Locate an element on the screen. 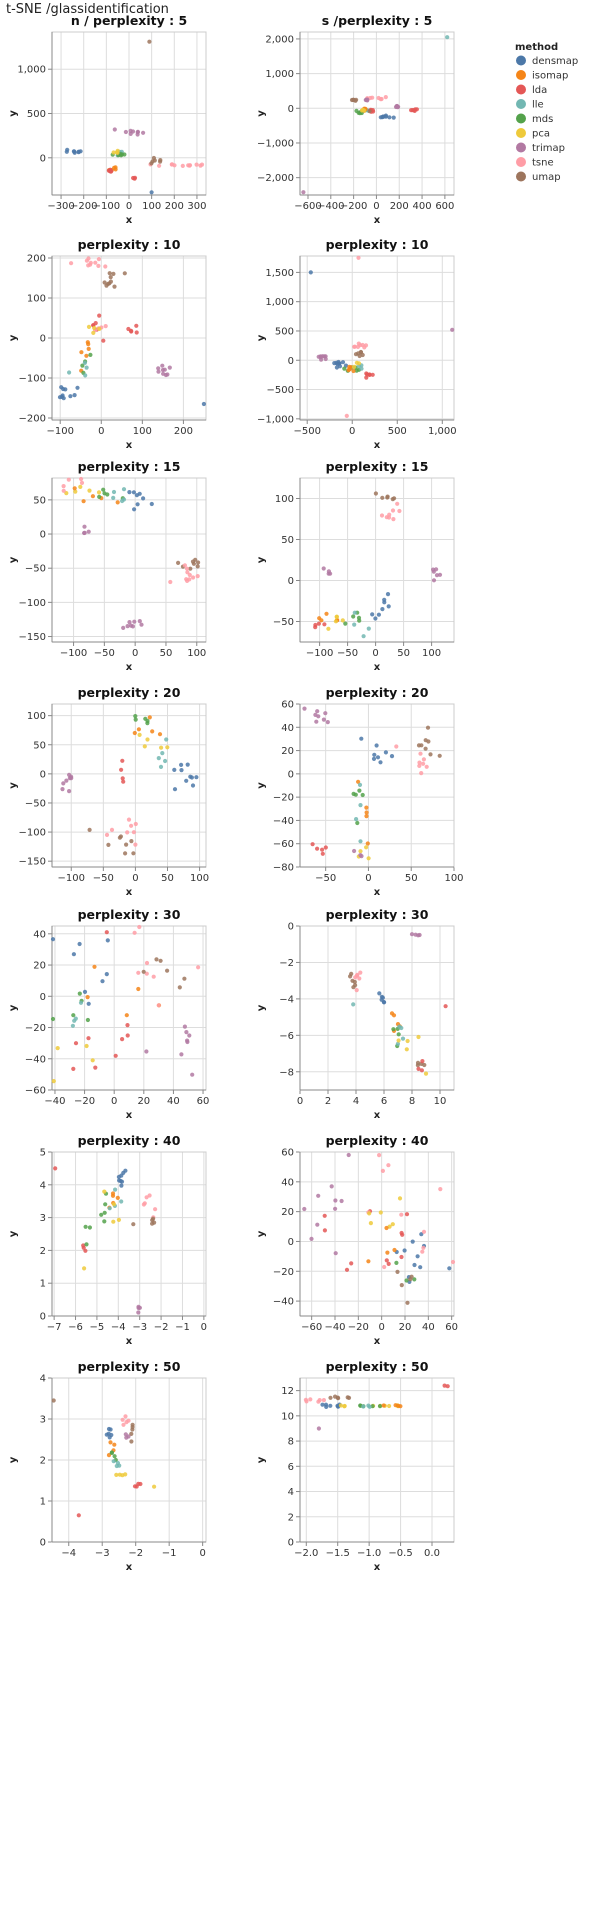 The width and height of the screenshot is (608, 1930). x-tick-label: −5 is located at coordinates (97, 1327).